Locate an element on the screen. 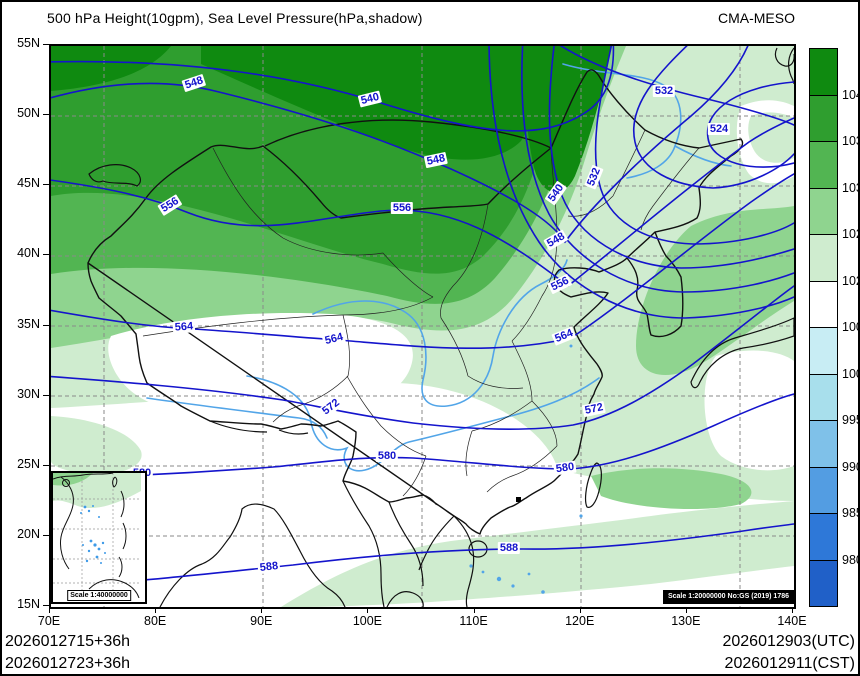 This screenshot has width=860, height=676. colorbar-tick-label: 1040 is located at coordinates (850, 94).